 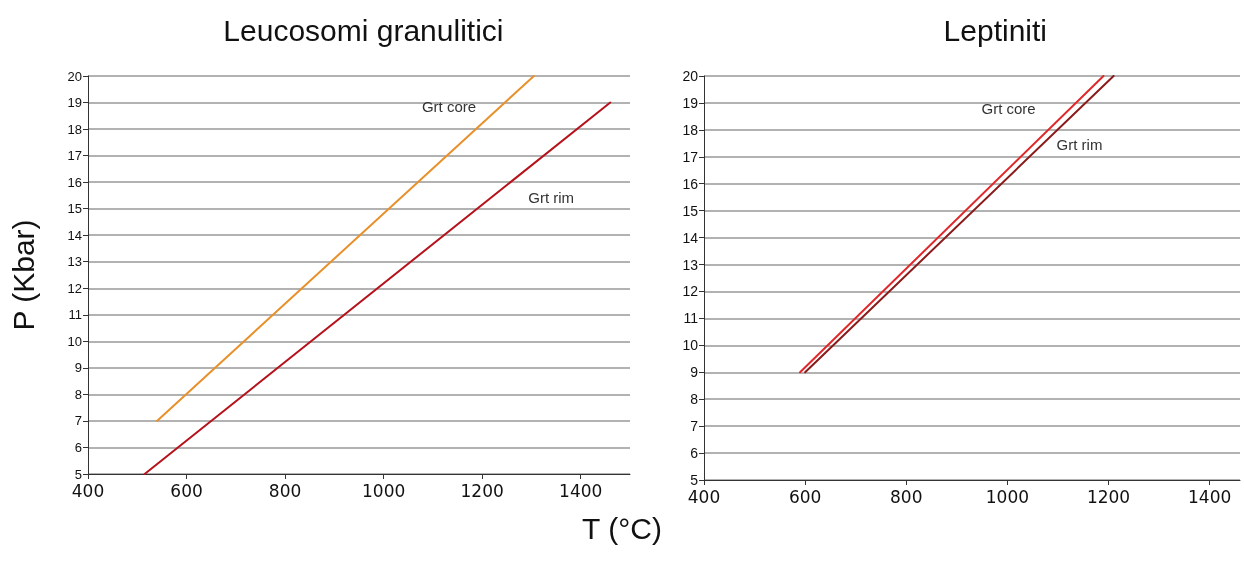 I want to click on x-axis-title: T (°C), so click(x=622, y=529).